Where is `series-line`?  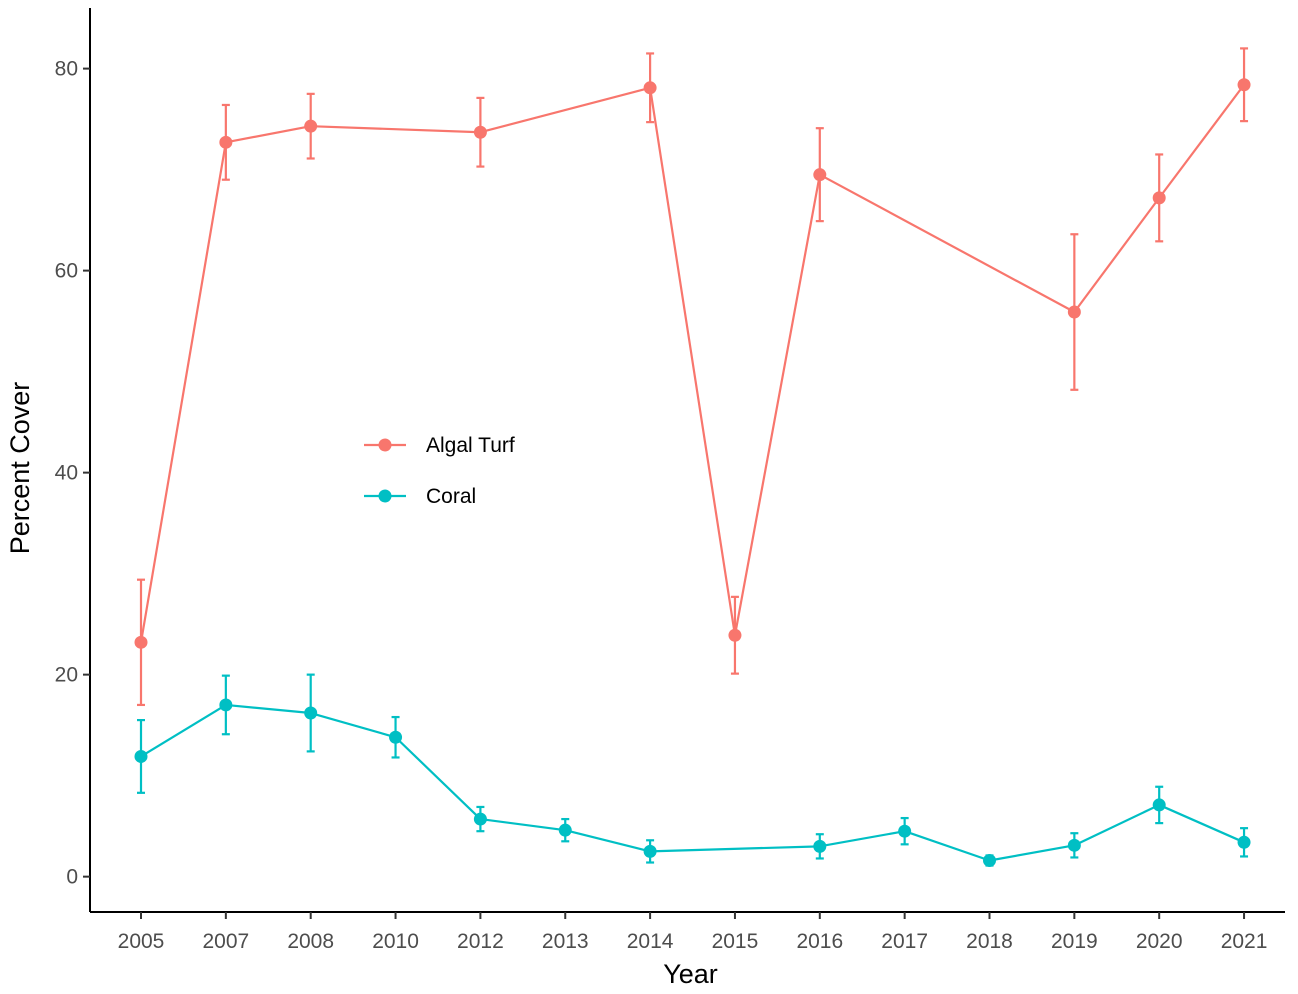
series-line is located at coordinates (692, 782).